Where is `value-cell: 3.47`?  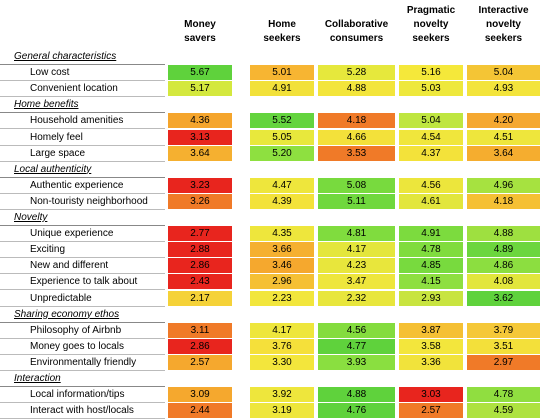
value-cell: 3.47 is located at coordinates (356, 282).